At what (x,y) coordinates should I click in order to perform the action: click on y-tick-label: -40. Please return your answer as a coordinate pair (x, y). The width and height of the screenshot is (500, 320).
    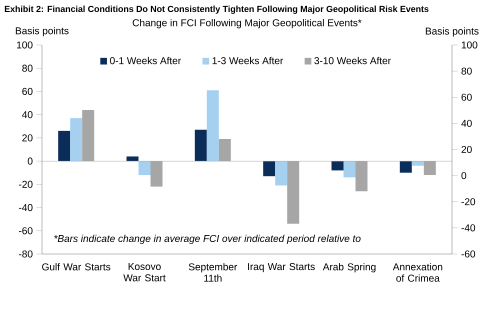
    Looking at the image, I should click on (25, 208).